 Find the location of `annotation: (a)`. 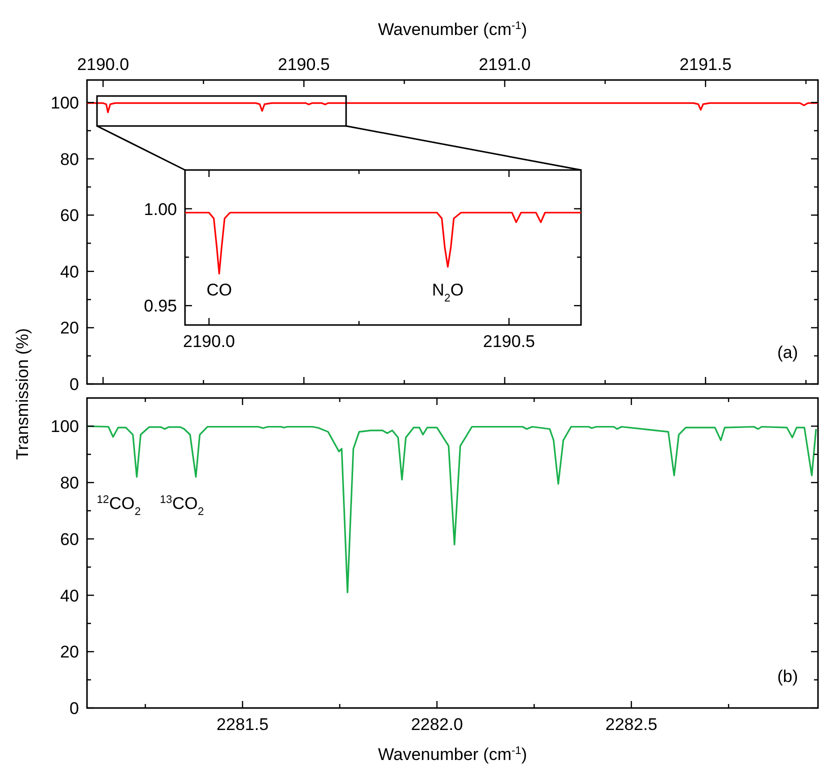

annotation: (a) is located at coordinates (787, 352).